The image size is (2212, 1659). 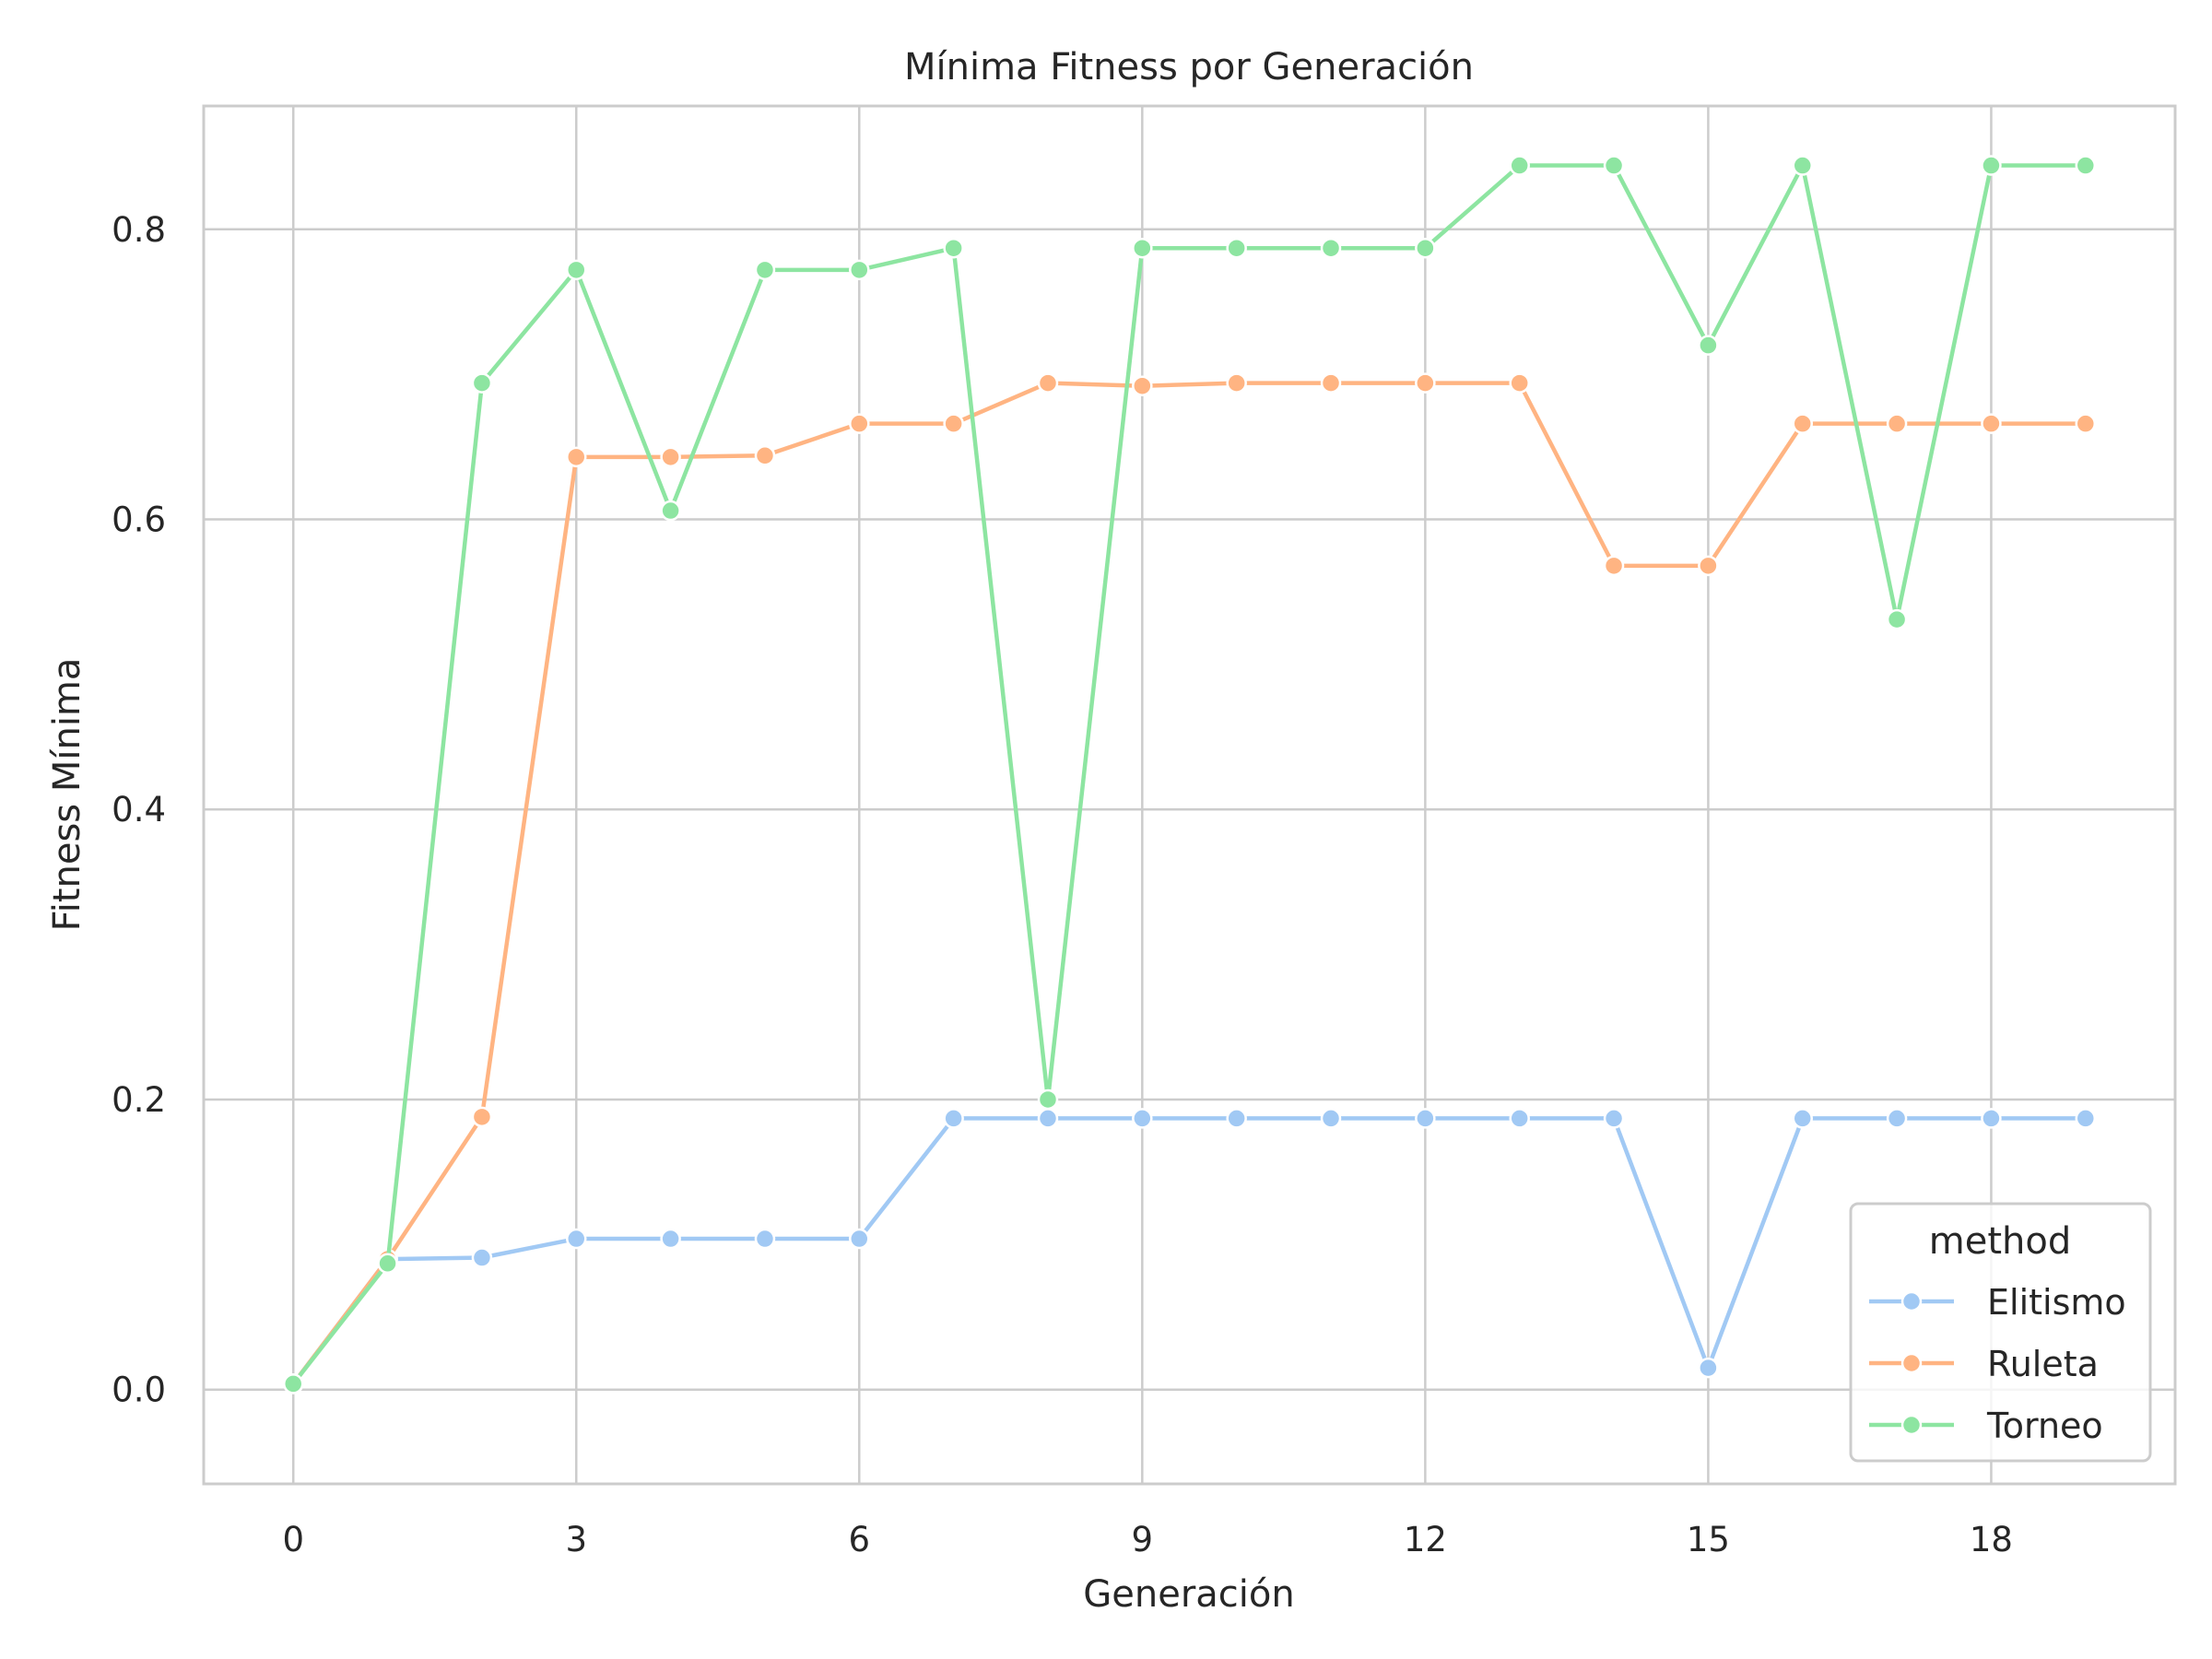 What do you see at coordinates (860, 1539) in the screenshot?
I see `x-tick-label: 6` at bounding box center [860, 1539].